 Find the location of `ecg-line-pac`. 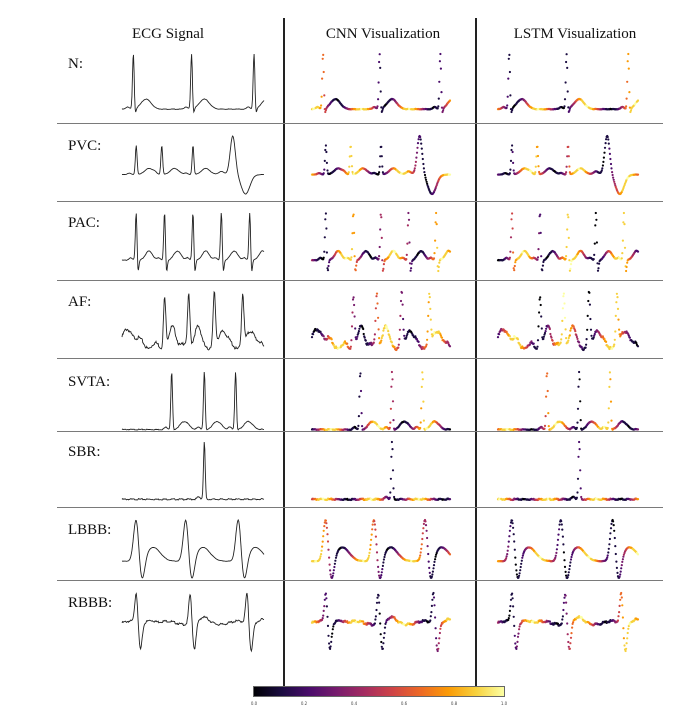

ecg-line-pac is located at coordinates (193, 242).